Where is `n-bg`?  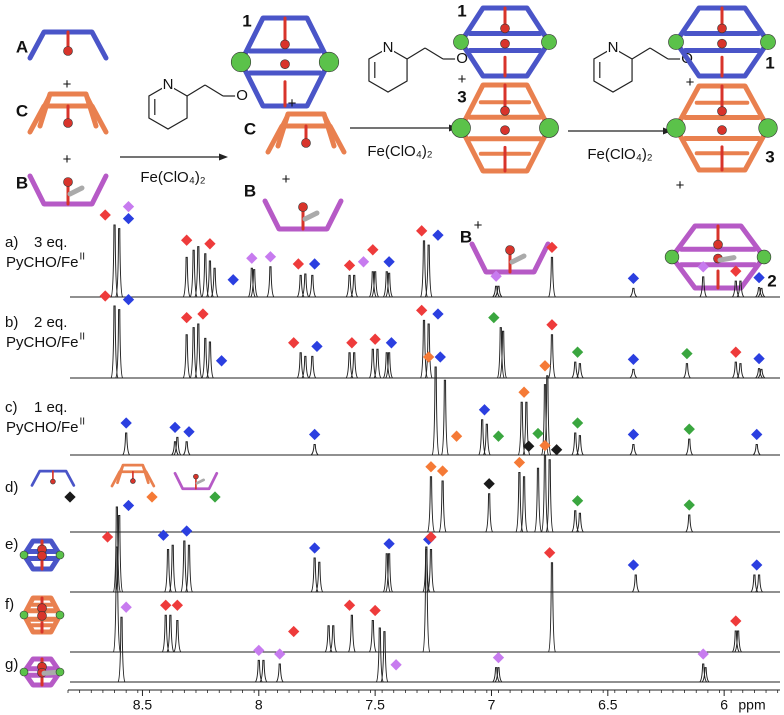 n-bg is located at coordinates (613, 48).